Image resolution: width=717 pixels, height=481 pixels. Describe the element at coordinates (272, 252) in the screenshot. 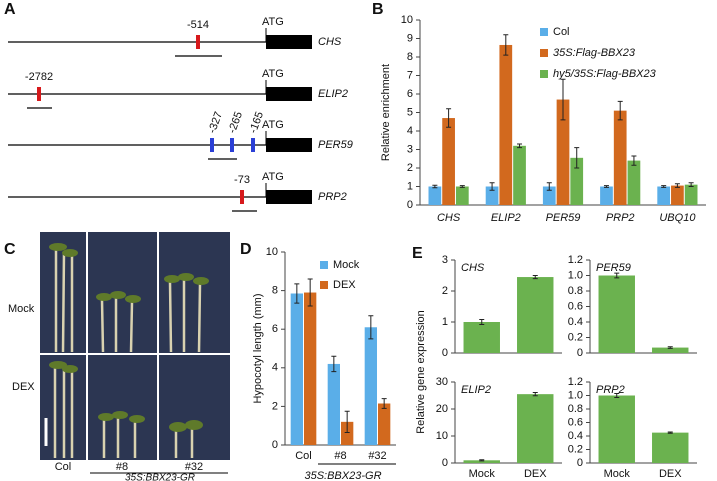

I see `y-tick-label: 10` at that location.